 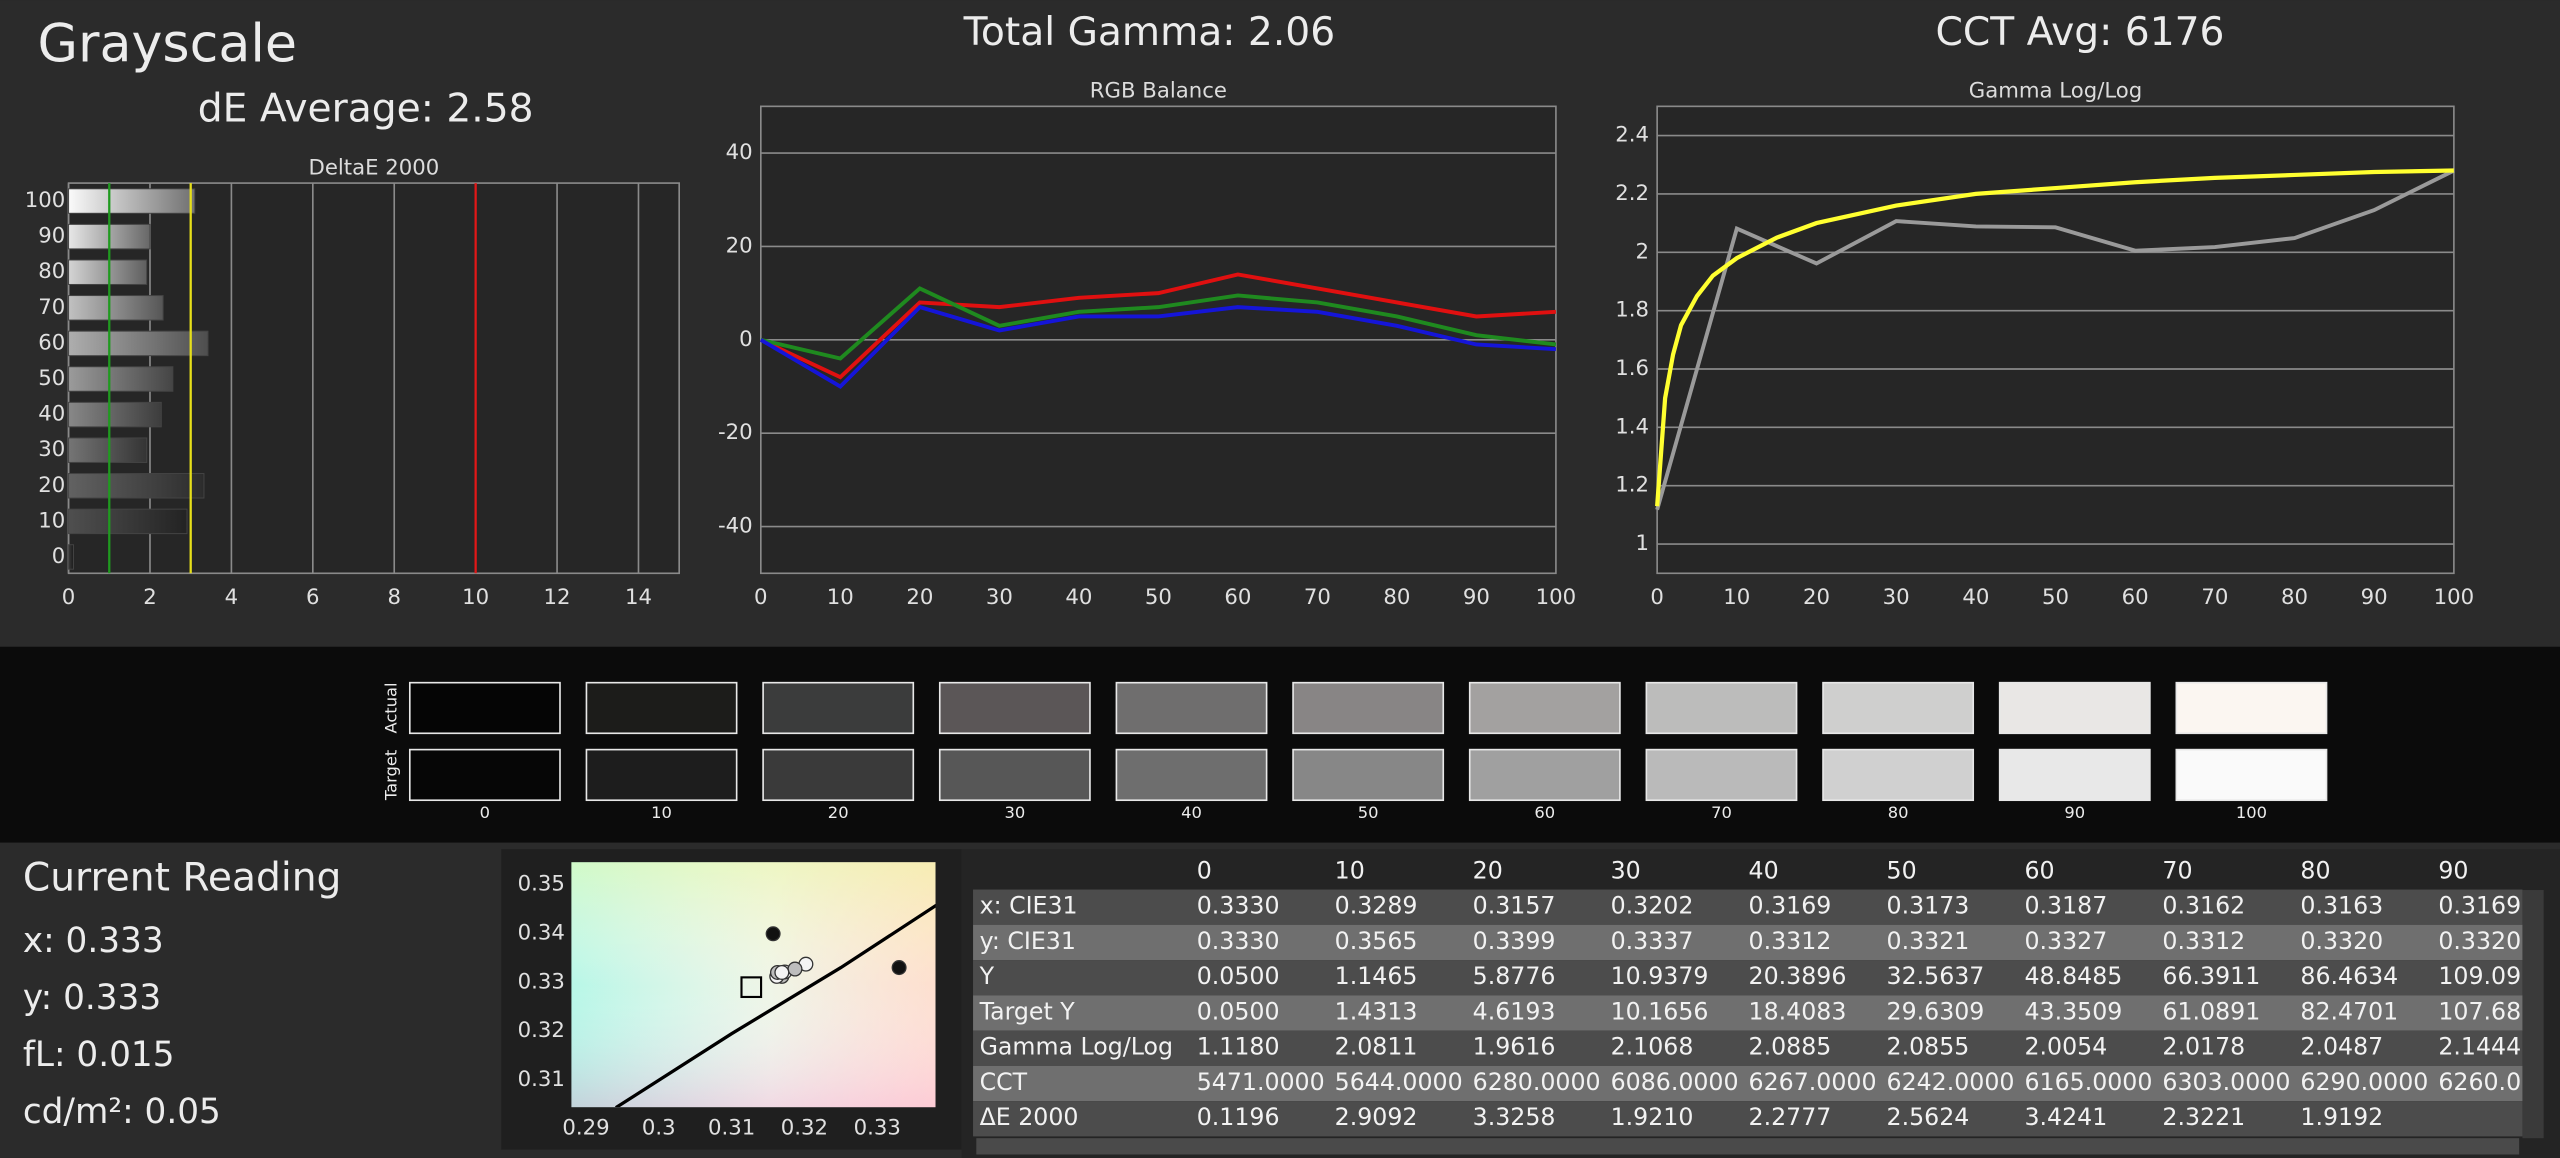 I want to click on x-tick-label: 80, so click(x=2294, y=597).